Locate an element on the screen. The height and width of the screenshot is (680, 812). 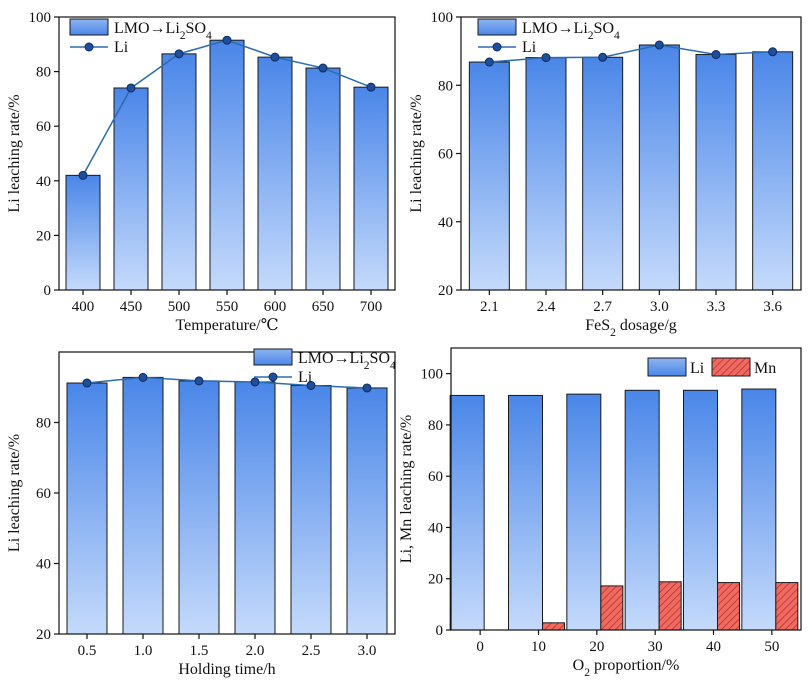
x-axis-label: FeS2 dosage/g is located at coordinates (631, 328).